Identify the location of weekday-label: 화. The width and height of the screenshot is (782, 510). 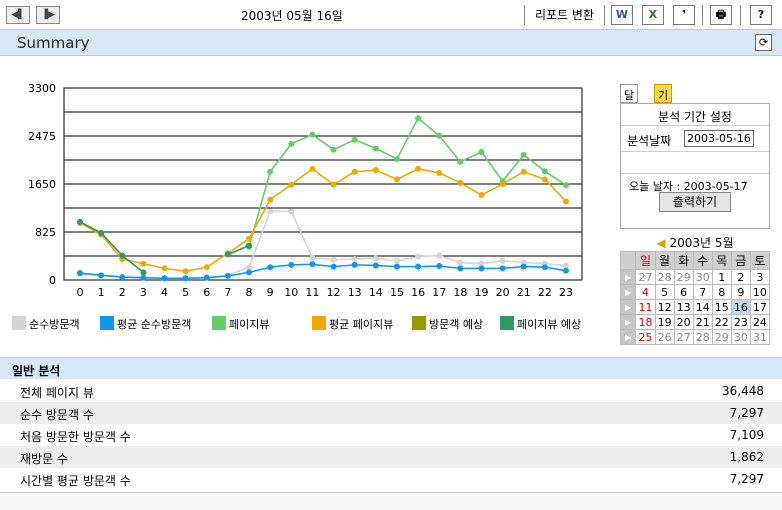
(683, 260).